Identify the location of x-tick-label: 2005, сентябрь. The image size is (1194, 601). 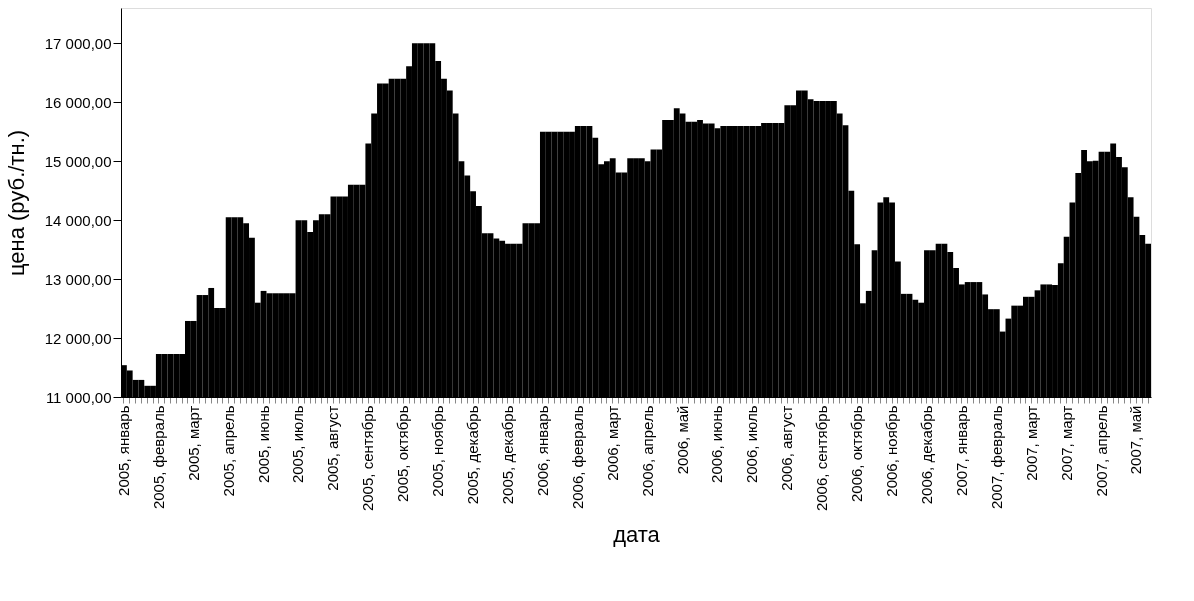
(368, 458).